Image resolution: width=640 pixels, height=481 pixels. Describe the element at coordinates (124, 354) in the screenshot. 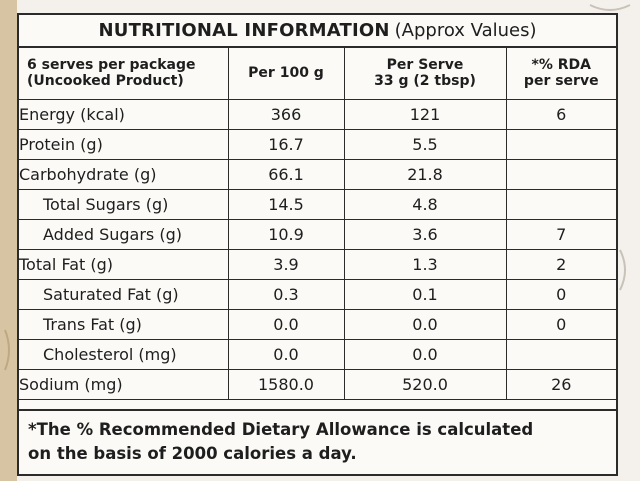

I see `nutrient-name: Cholesterol (mg)` at that location.